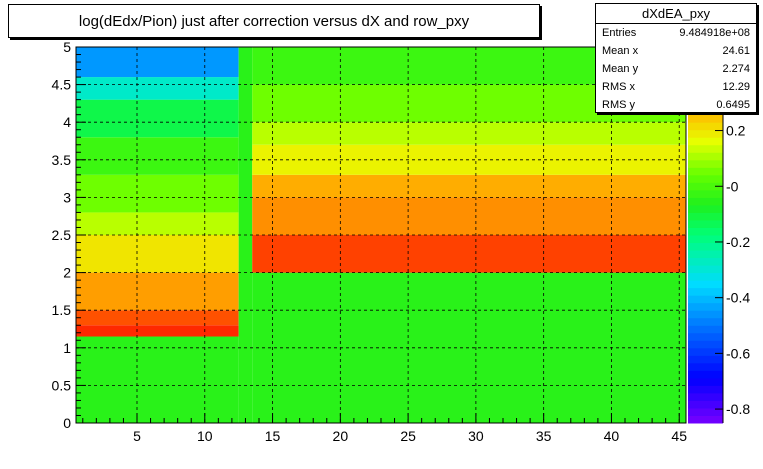  What do you see at coordinates (341, 436) in the screenshot?
I see `x-tick-label: 20` at bounding box center [341, 436].